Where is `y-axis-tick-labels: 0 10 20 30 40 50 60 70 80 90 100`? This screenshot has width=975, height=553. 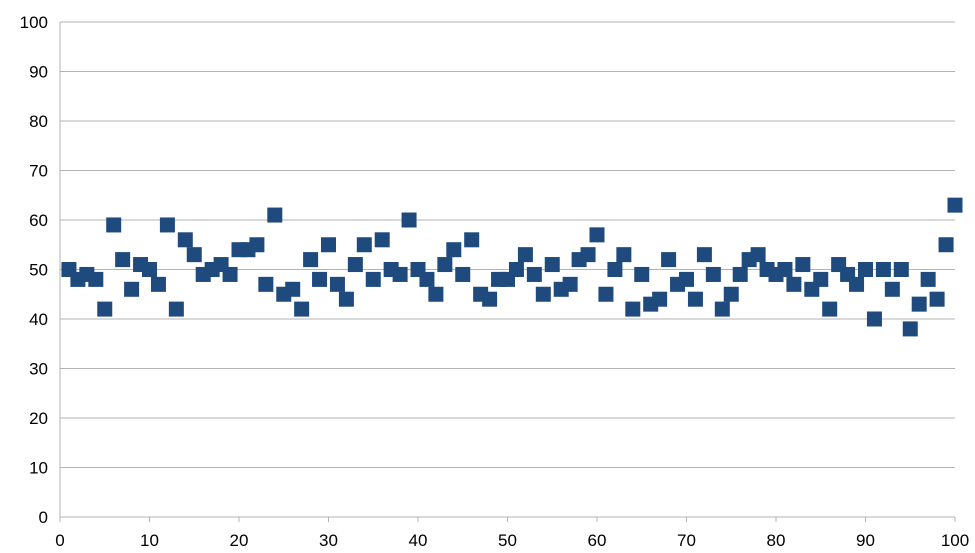
y-axis-tick-labels: 0 10 20 30 40 50 60 70 80 90 100 is located at coordinates (34, 270).